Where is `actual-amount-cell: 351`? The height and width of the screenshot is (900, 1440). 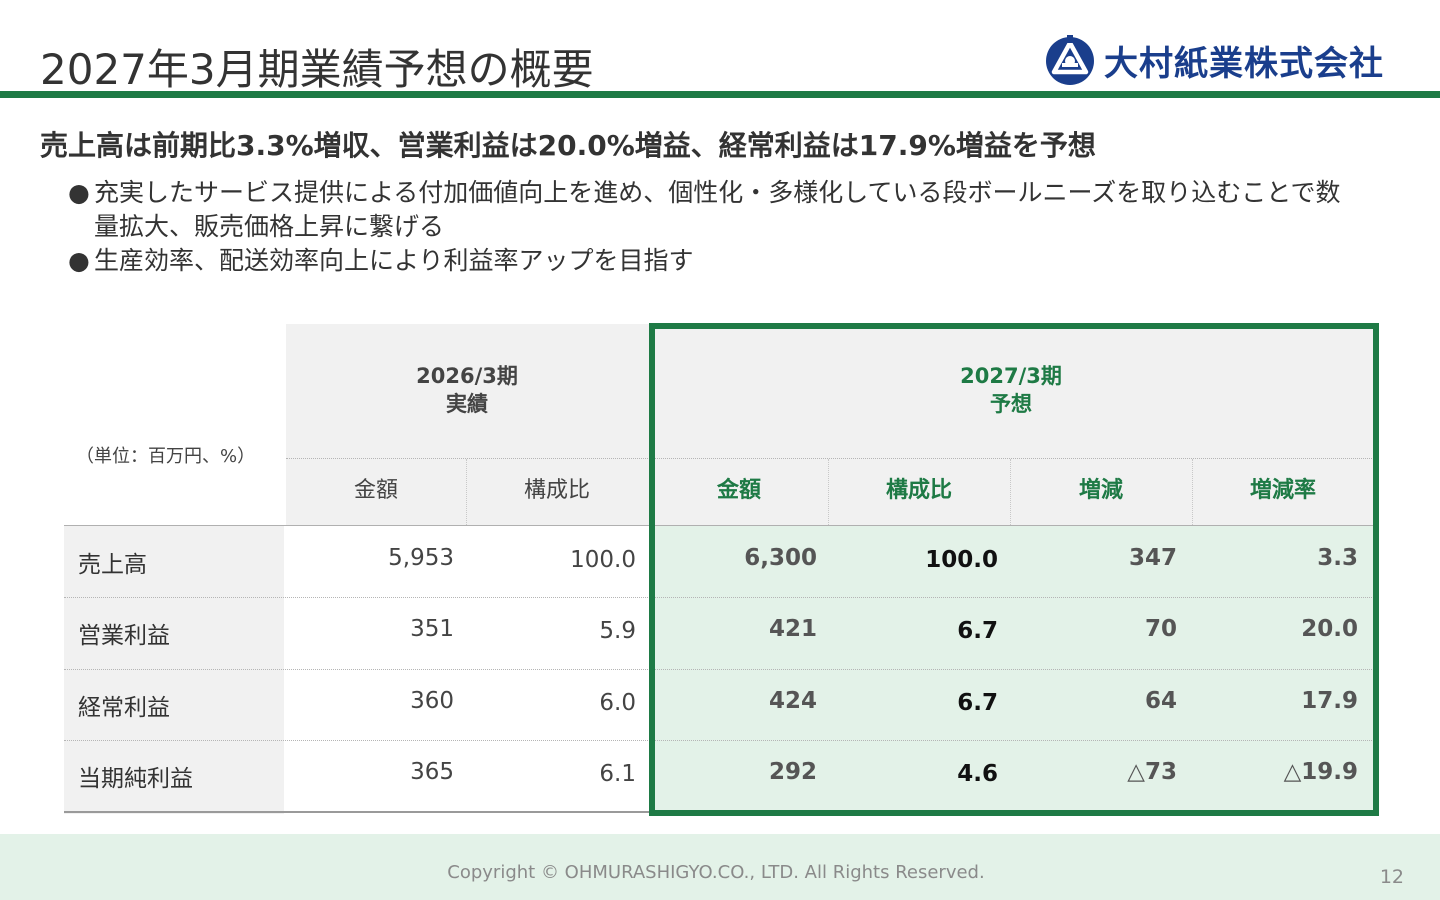 actual-amount-cell: 351 is located at coordinates (432, 629).